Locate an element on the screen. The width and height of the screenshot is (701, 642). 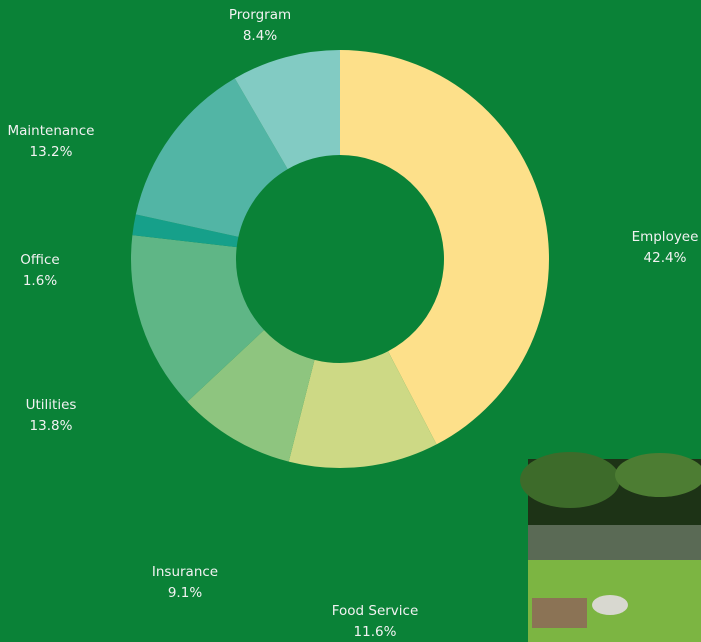
slice-value-label: 42.4% is located at coordinates (665, 258).